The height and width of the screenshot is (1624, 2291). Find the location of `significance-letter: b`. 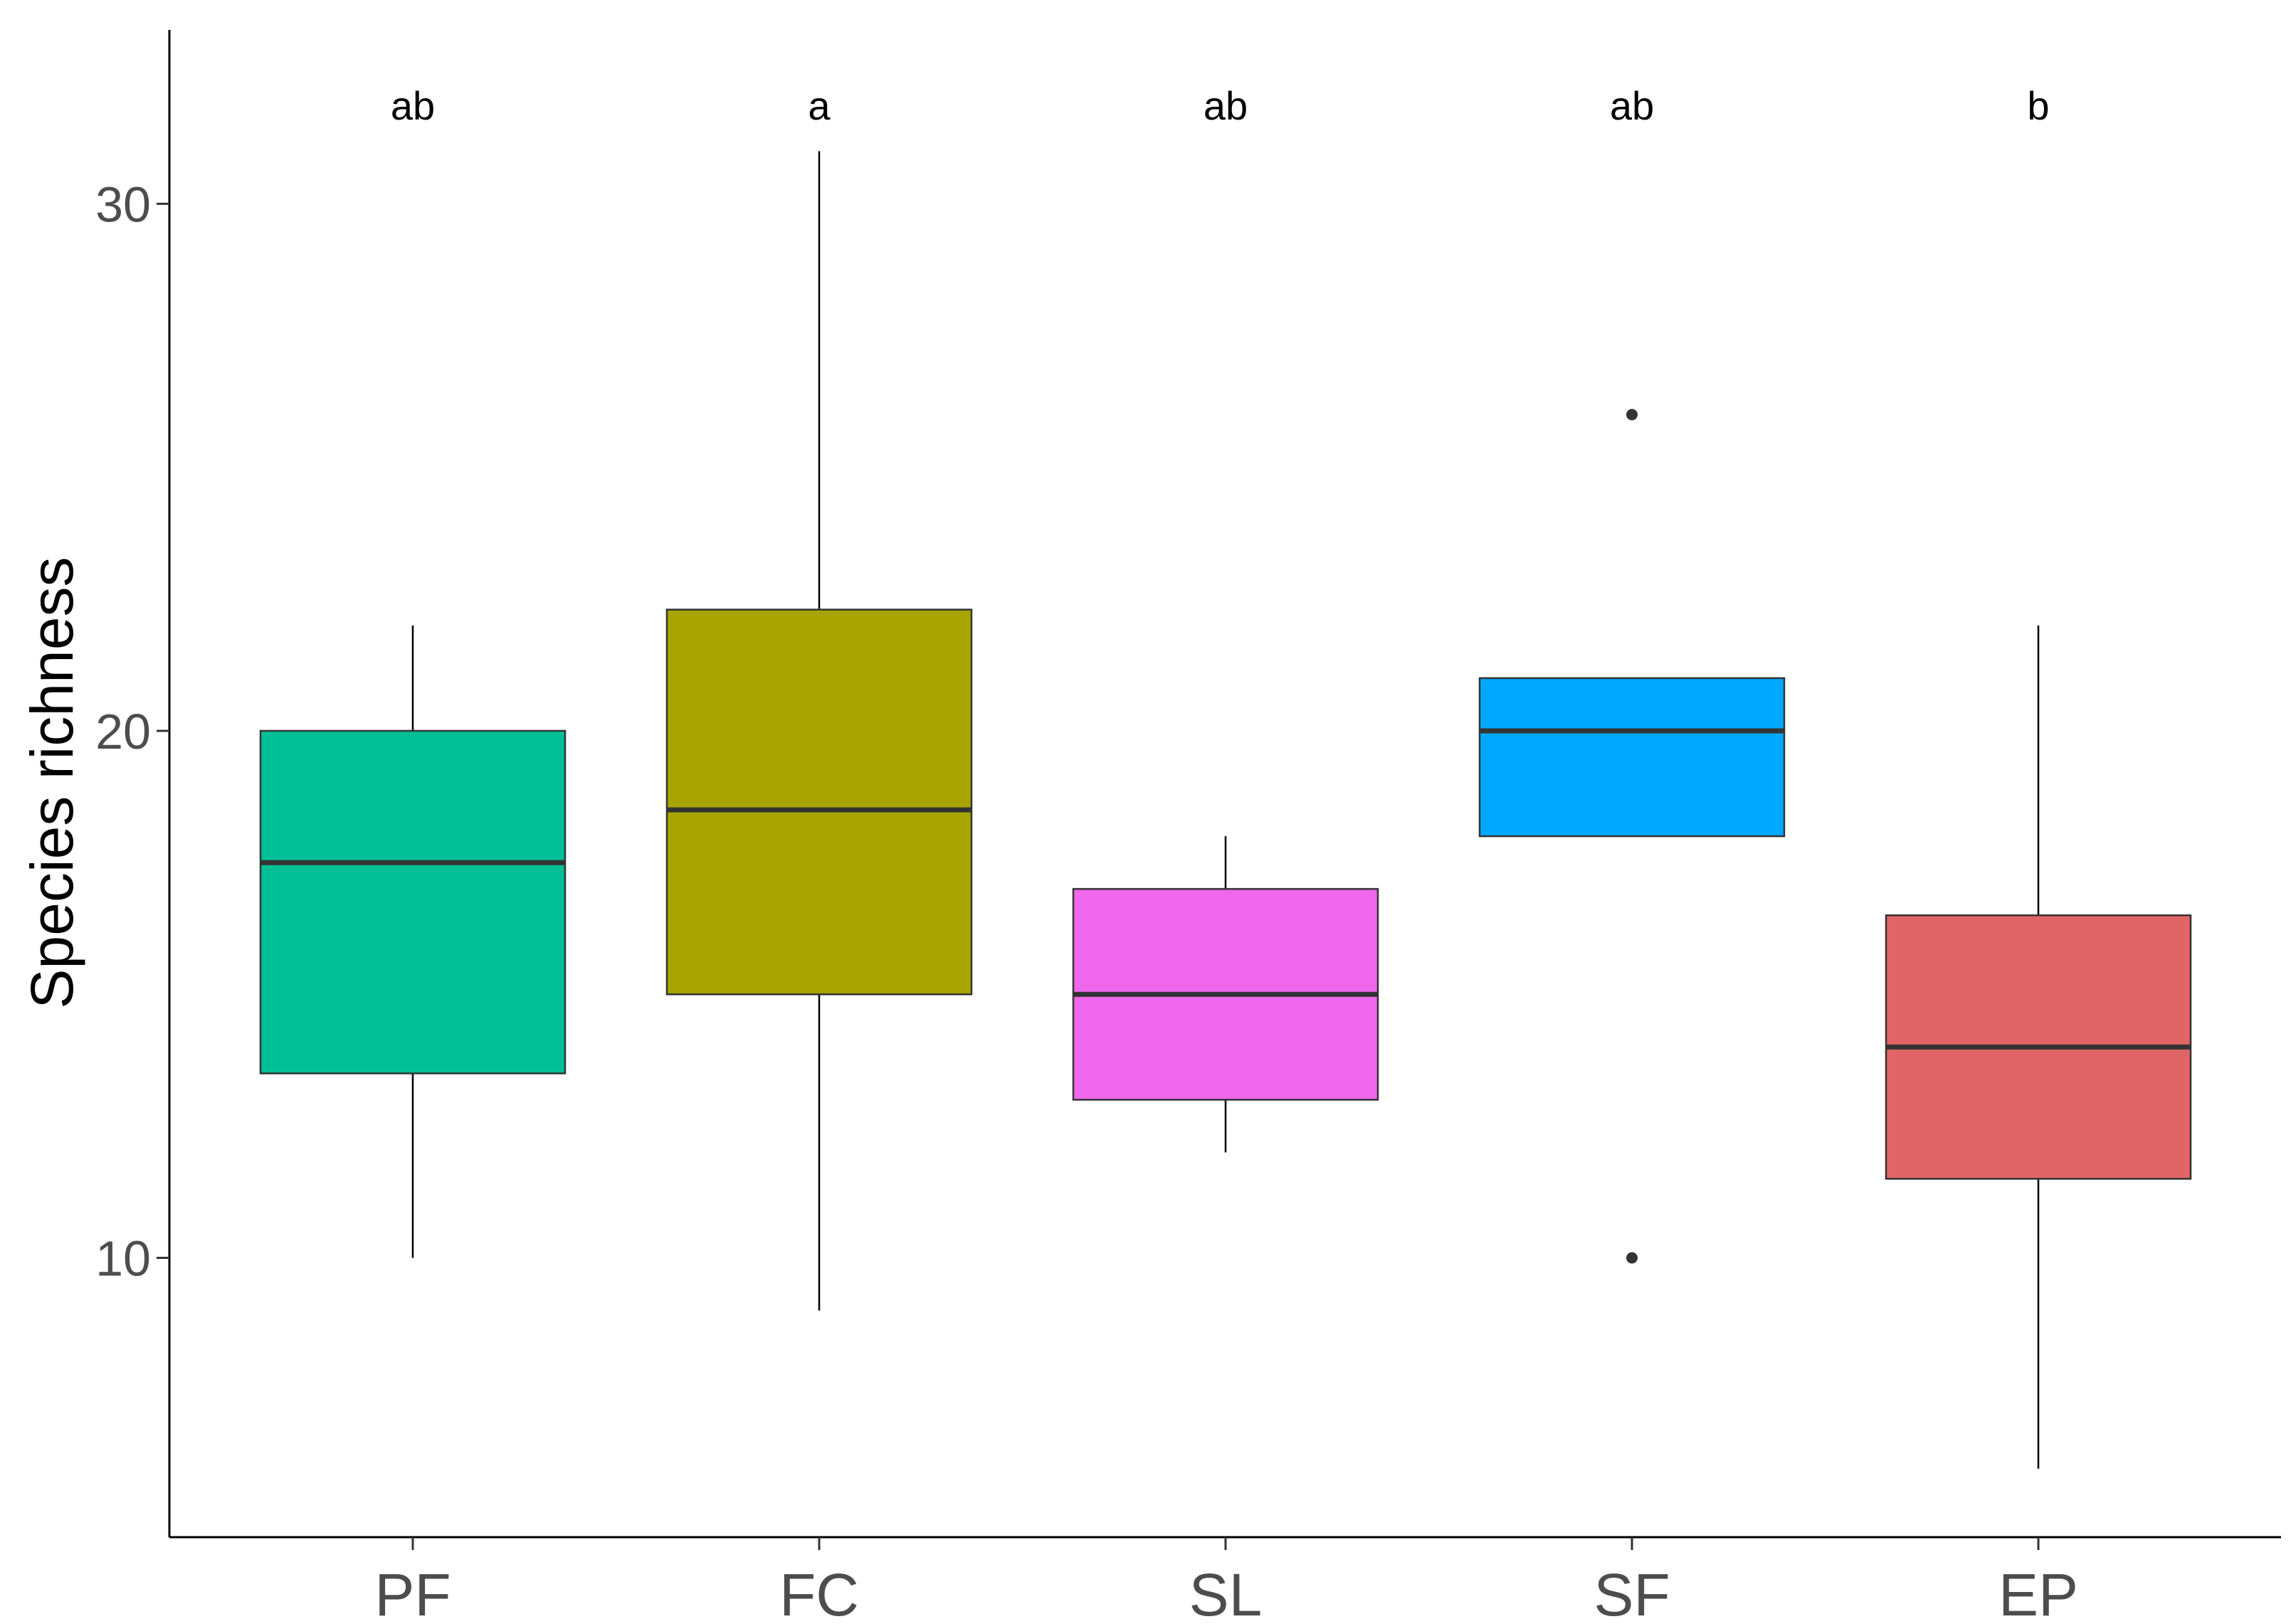

significance-letter: b is located at coordinates (2038, 105).